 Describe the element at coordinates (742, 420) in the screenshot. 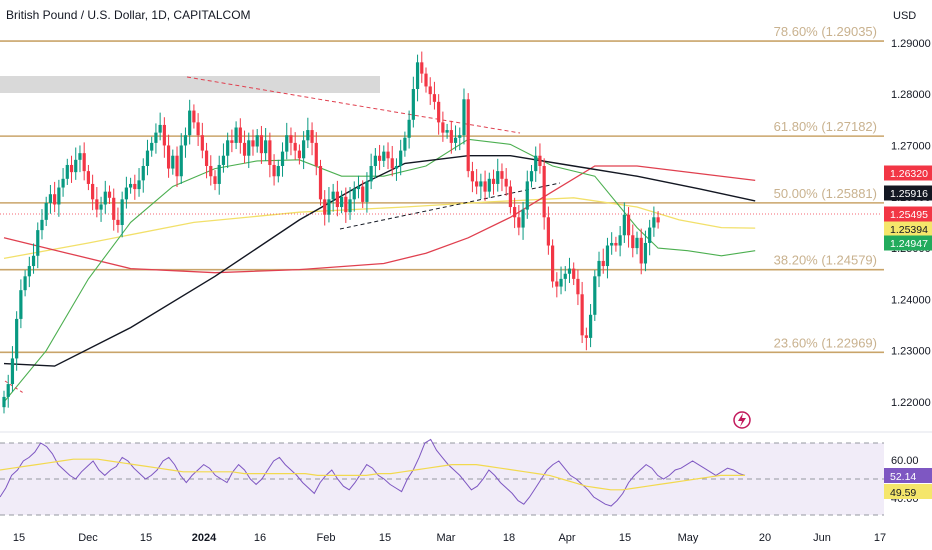

I see `lightning-icon` at that location.